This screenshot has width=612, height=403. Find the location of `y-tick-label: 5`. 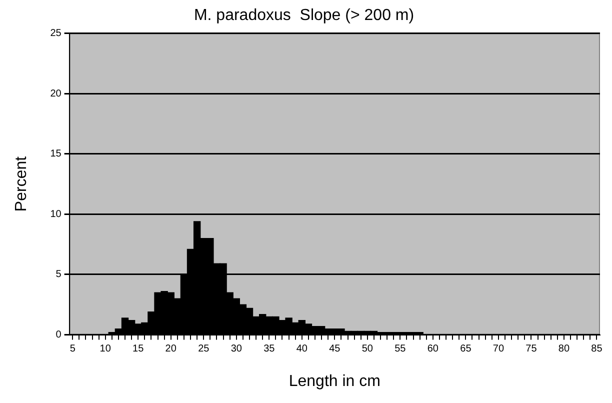

y-tick-label: 5 is located at coordinates (59, 274).